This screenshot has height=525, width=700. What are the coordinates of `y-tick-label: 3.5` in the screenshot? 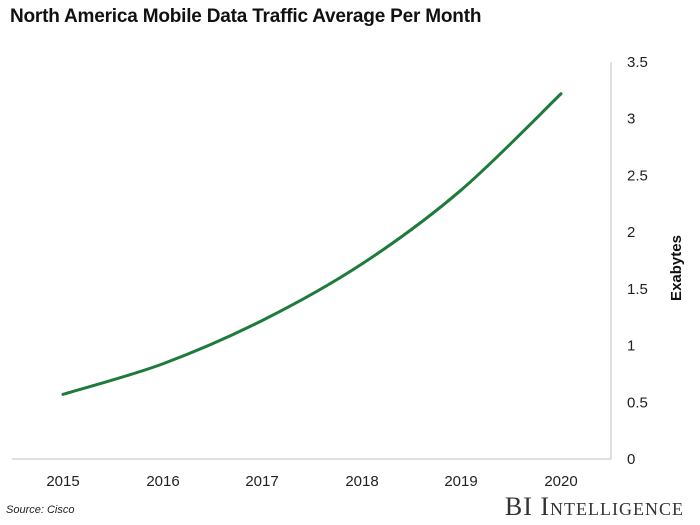 It's located at (637, 62).